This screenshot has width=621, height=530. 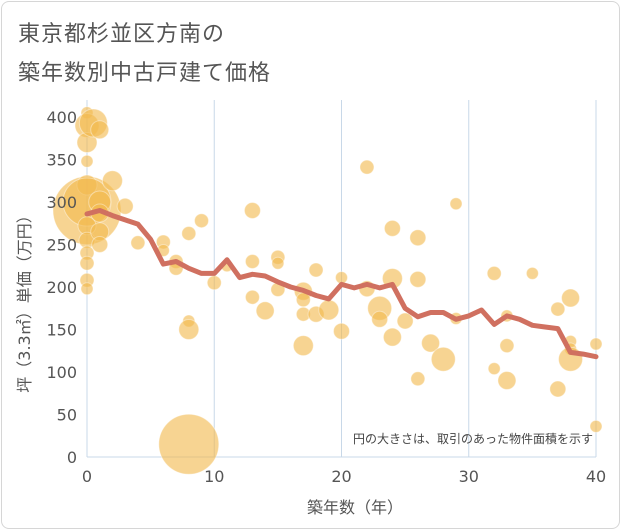 What do you see at coordinates (24, 299) in the screenshot?
I see `y-axis-label: 坪（3.3㎡）単価（万円）` at bounding box center [24, 299].